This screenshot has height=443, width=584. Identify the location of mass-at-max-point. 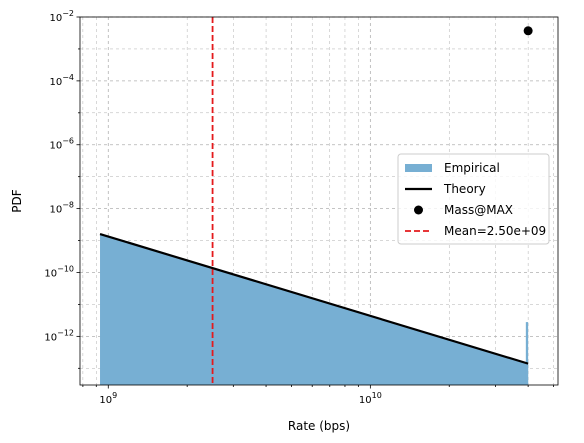
(528, 31).